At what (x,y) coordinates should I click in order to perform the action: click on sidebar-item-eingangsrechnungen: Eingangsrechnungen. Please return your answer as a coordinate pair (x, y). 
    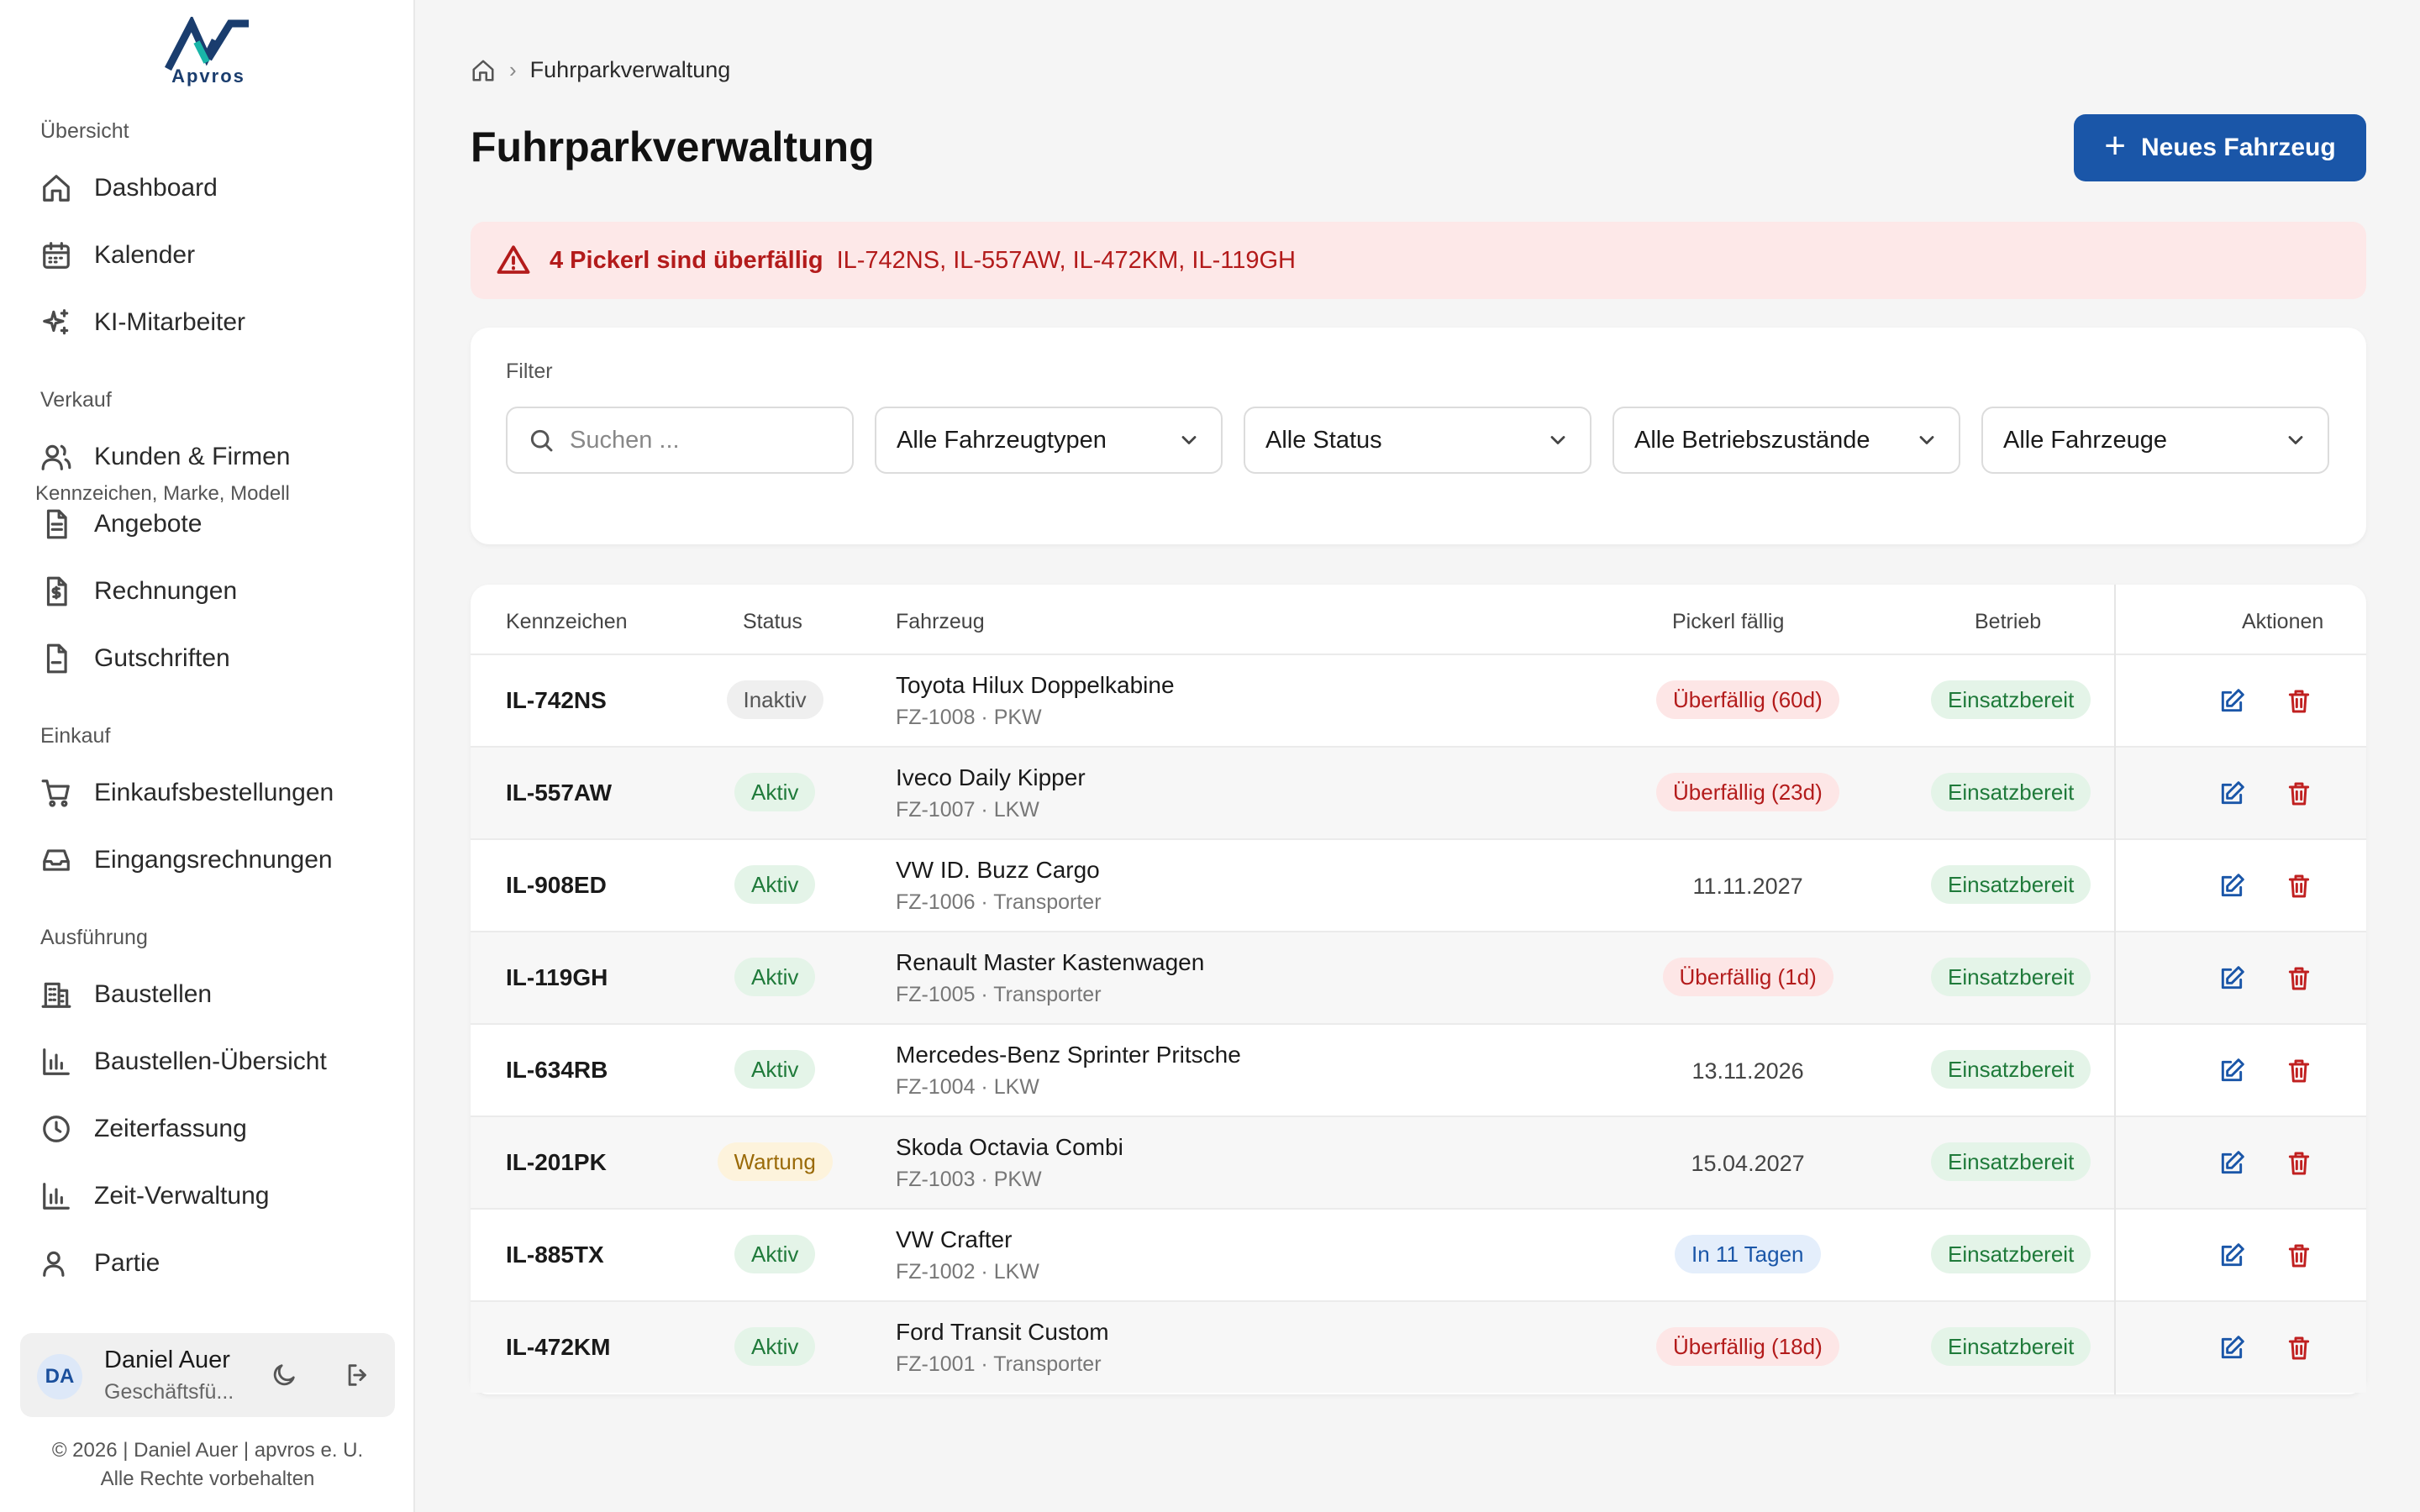
    Looking at the image, I should click on (211, 860).